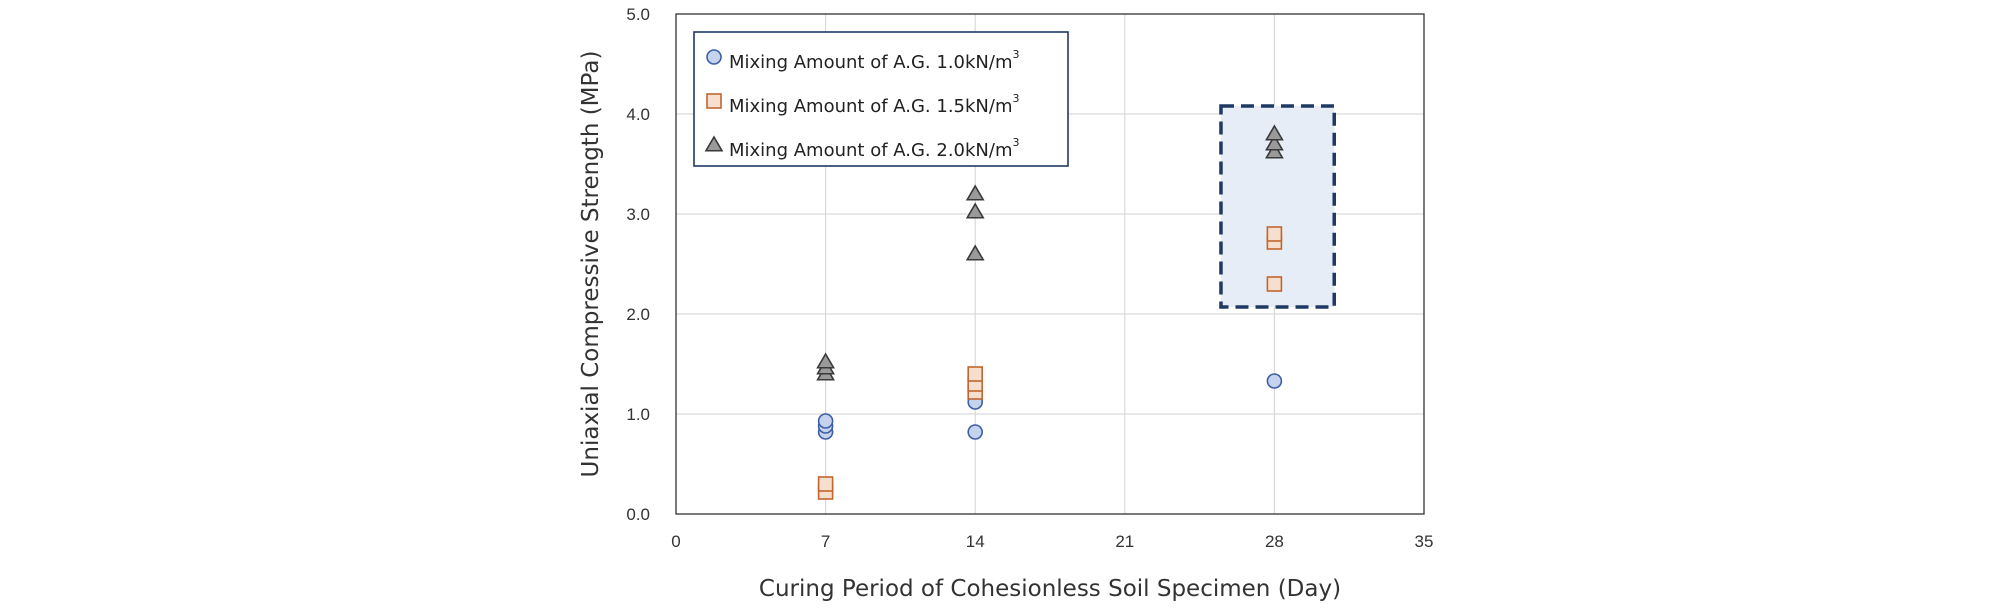  What do you see at coordinates (638, 114) in the screenshot?
I see `y-tick-label: 4.0` at bounding box center [638, 114].